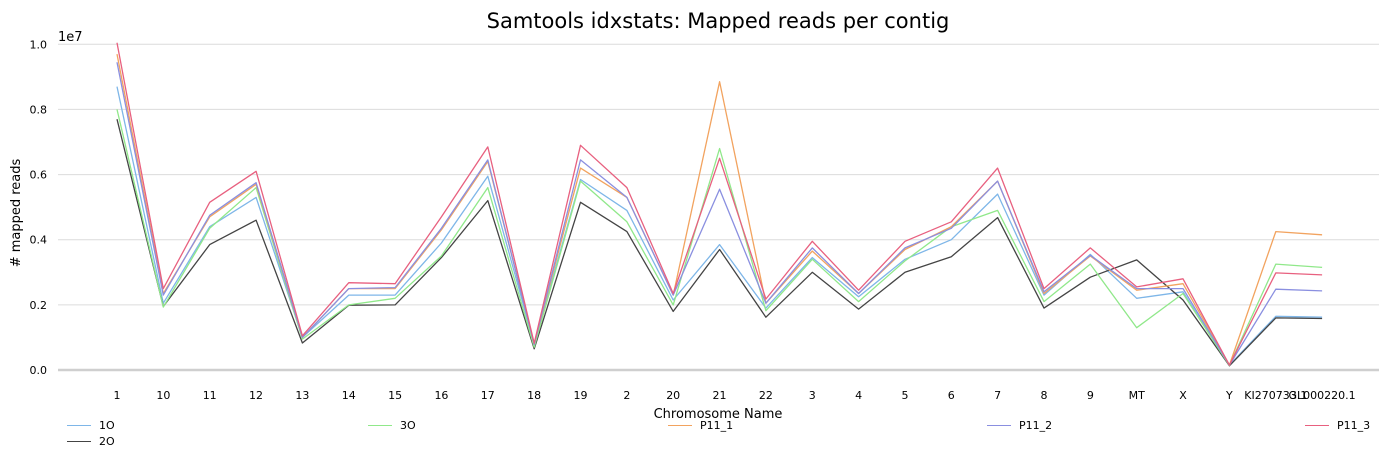  Describe the element at coordinates (766, 395) in the screenshot. I see `x-tick-label: 22` at that location.